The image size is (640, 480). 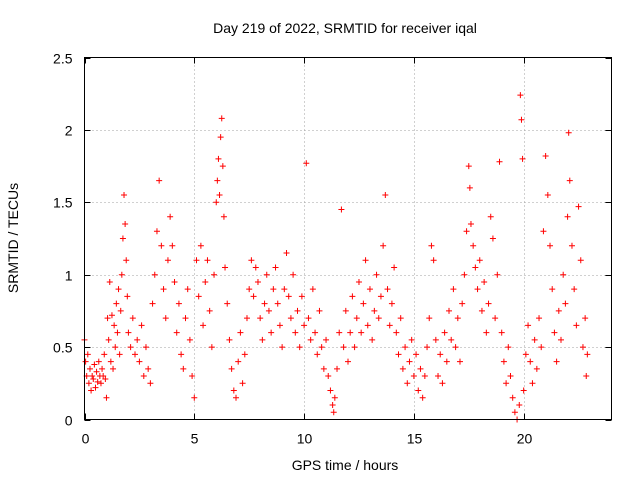 I want to click on y-axis-label: SRMTID / TECUs, so click(x=13, y=238).